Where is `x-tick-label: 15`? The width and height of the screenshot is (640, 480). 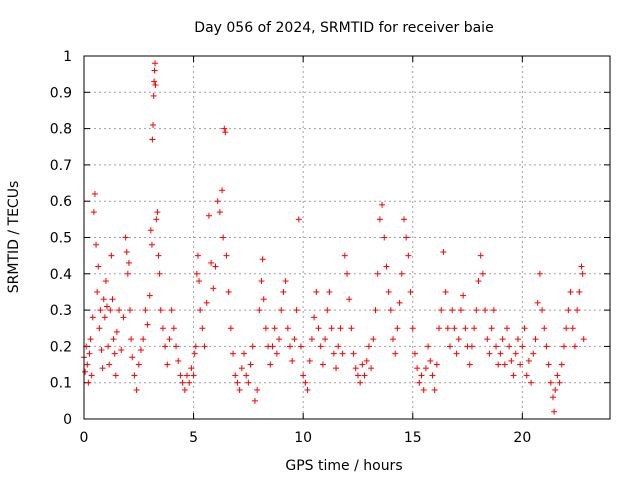 x-tick-label: 15 is located at coordinates (413, 438).